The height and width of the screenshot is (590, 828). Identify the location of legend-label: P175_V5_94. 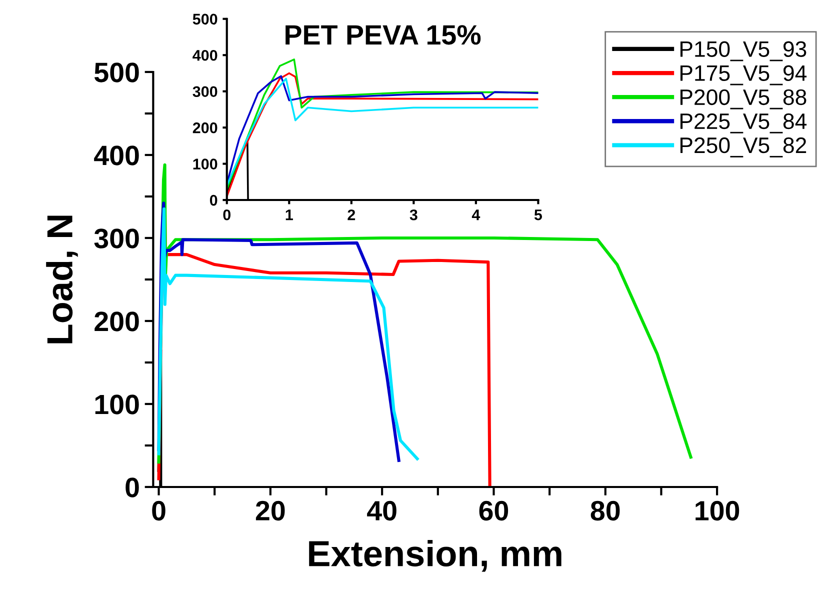
(743, 75).